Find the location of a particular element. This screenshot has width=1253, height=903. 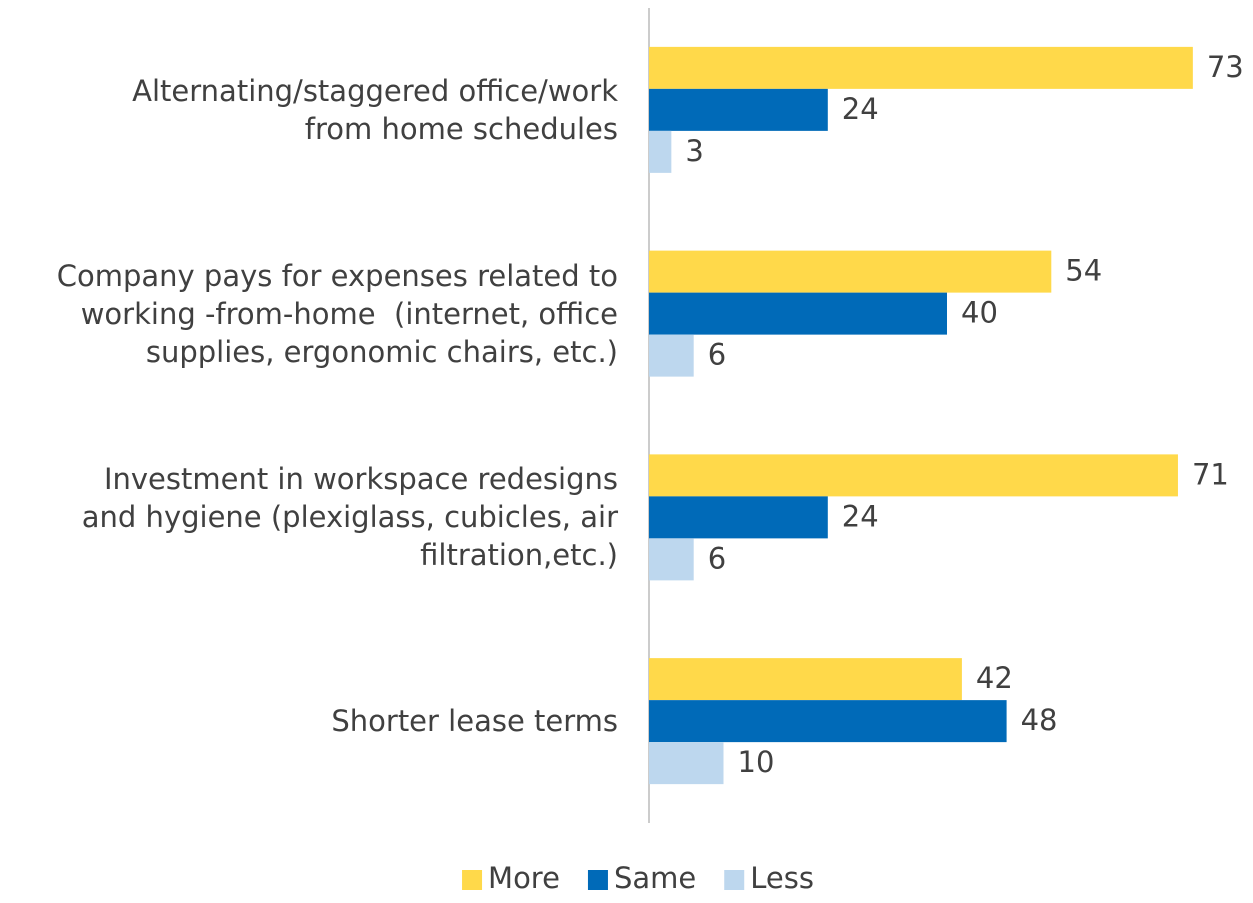

legend-label: More is located at coordinates (524, 878).